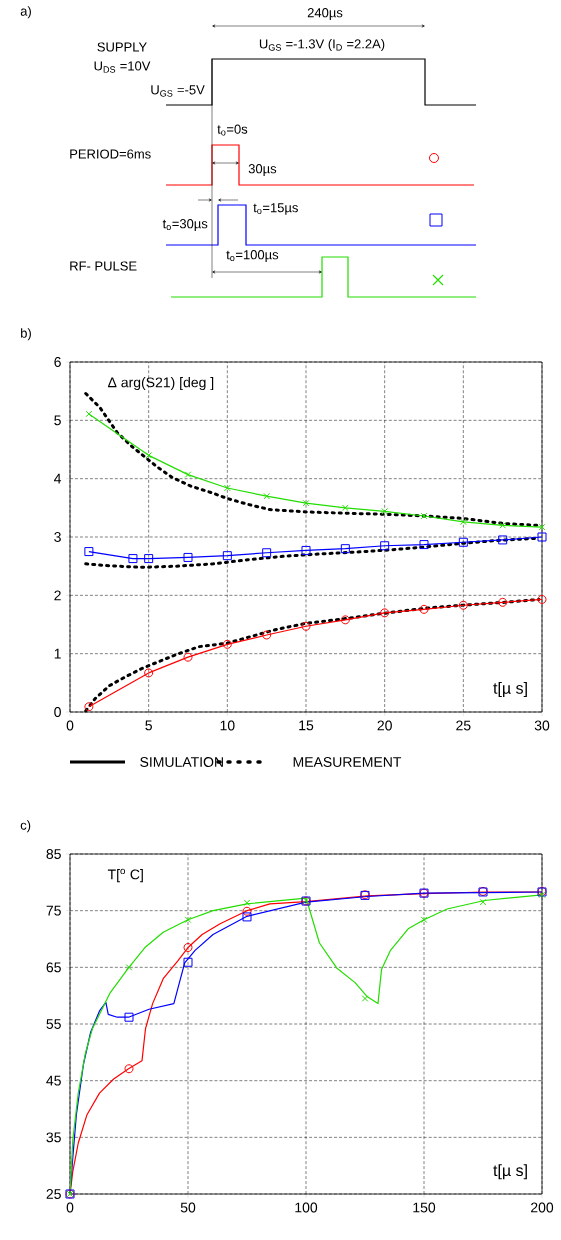 The image size is (561, 1240). I want to click on y-tick-label: 0, so click(57, 712).